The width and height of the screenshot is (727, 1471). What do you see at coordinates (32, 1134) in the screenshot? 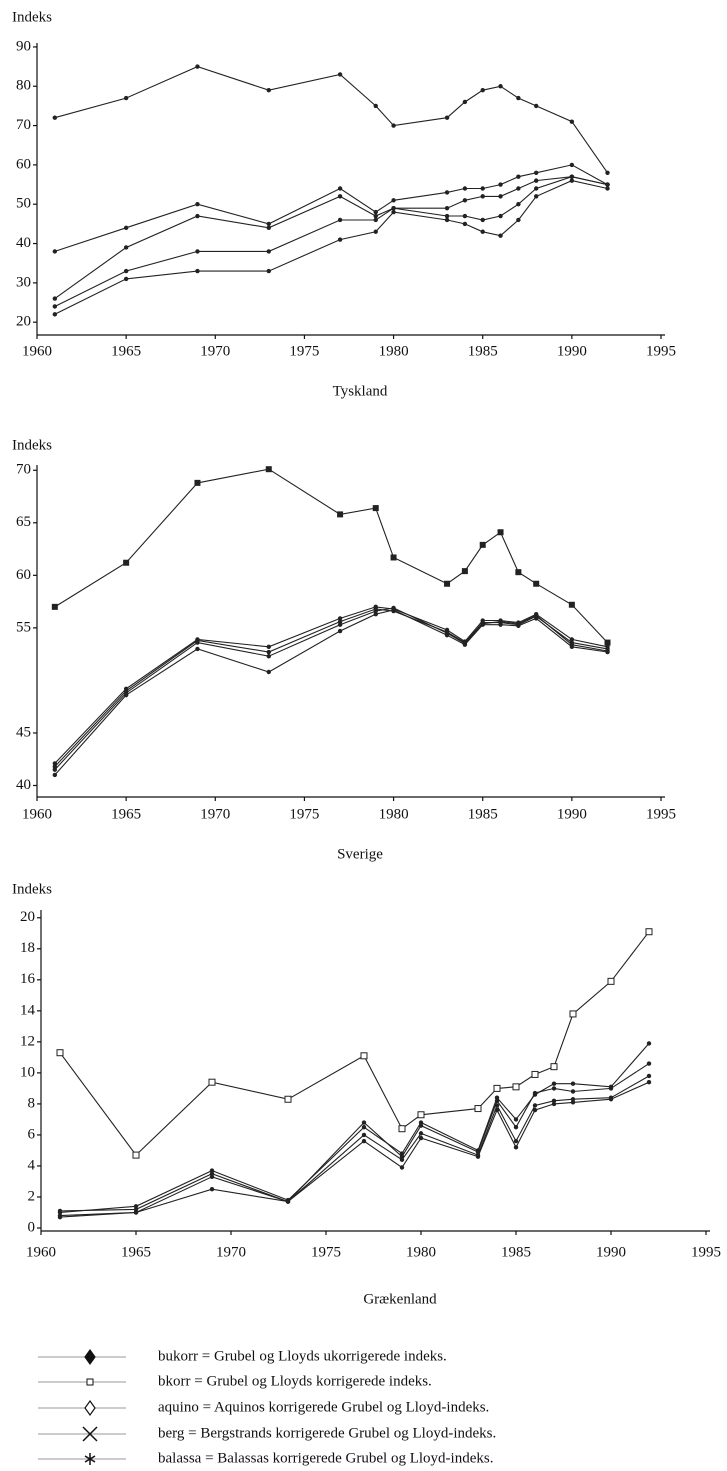
I see `y-tick-label: 6` at bounding box center [32, 1134].